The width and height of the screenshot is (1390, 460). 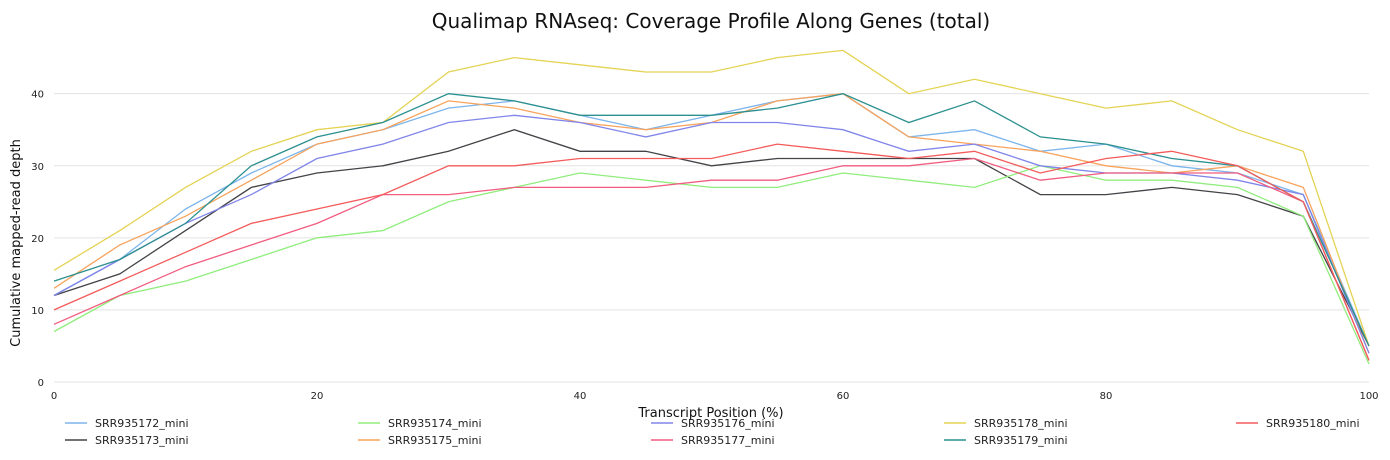 I want to click on y-tick-label: 30, so click(x=37, y=167).